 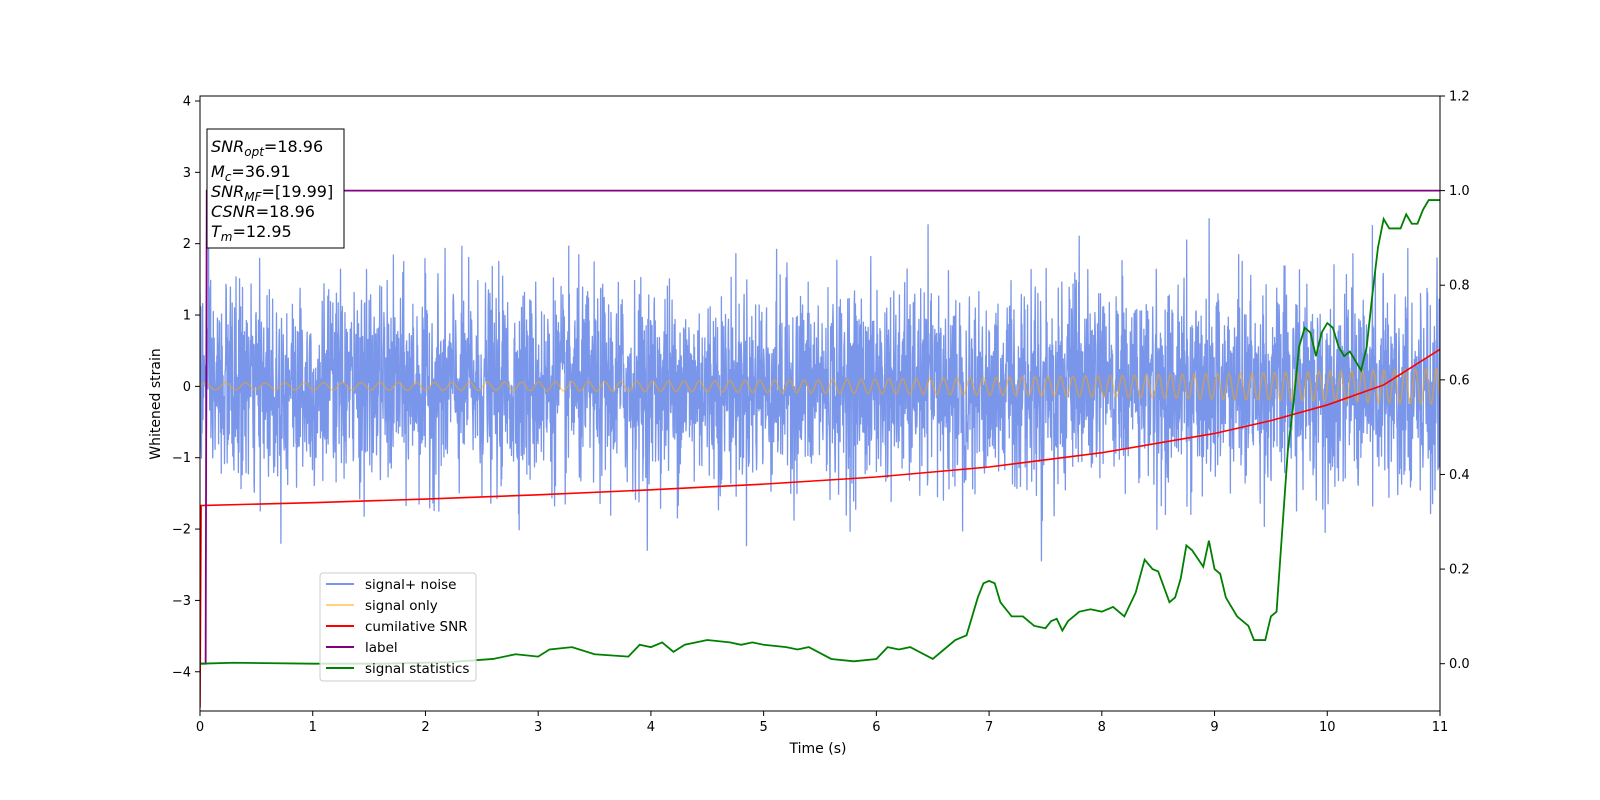 What do you see at coordinates (822, 723) in the screenshot?
I see `x-axis-ticks: 0 1 2 3 4 5 6 7 8 9 10 11` at bounding box center [822, 723].